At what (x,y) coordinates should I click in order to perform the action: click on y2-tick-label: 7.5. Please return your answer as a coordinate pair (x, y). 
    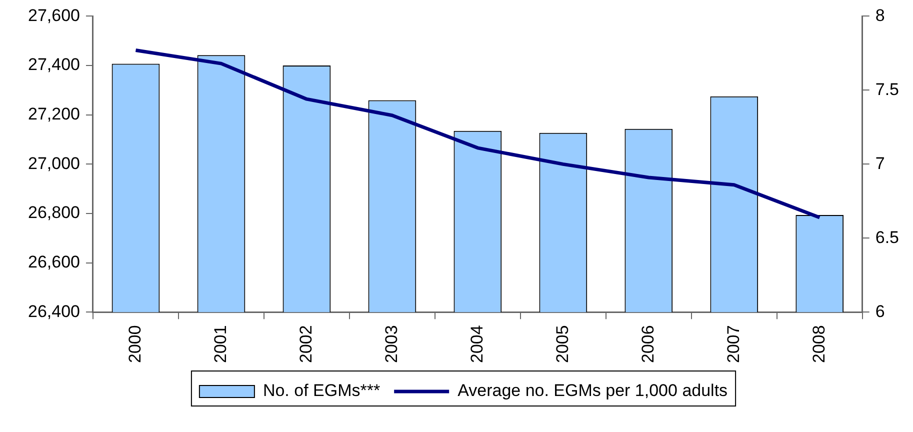
    Looking at the image, I should click on (887, 89).